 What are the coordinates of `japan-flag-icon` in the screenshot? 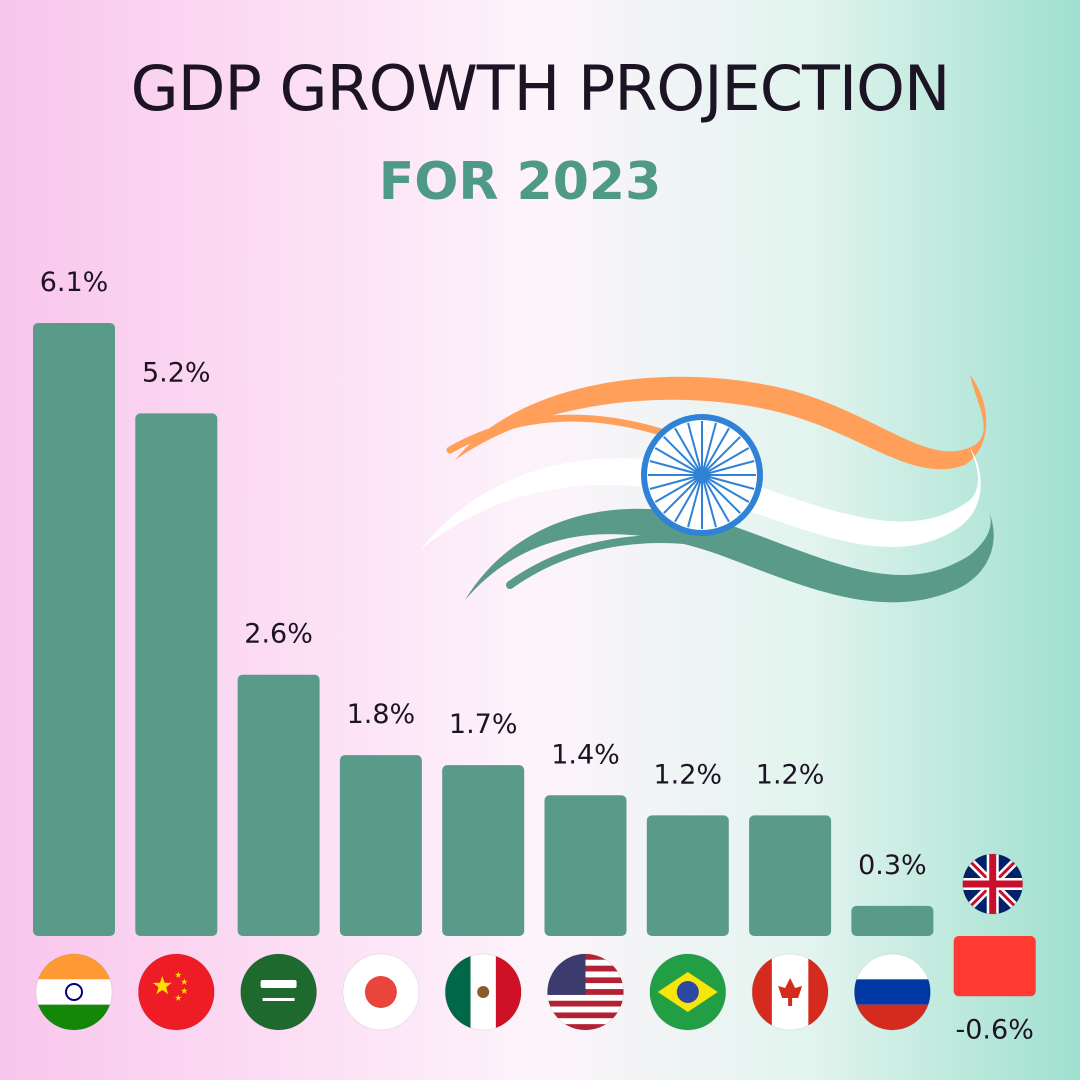 It's located at (381, 992).